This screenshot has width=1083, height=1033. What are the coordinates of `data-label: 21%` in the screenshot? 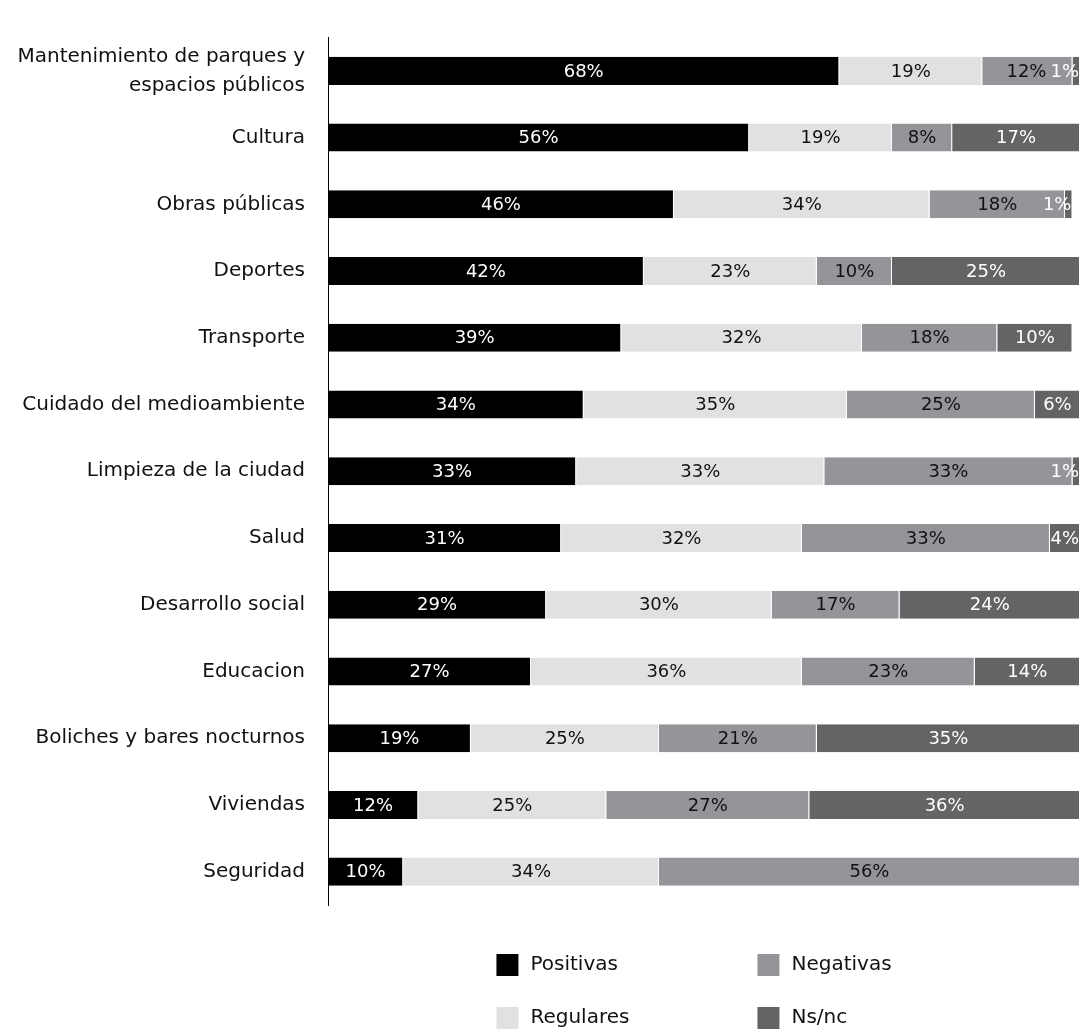 It's located at (737, 737).